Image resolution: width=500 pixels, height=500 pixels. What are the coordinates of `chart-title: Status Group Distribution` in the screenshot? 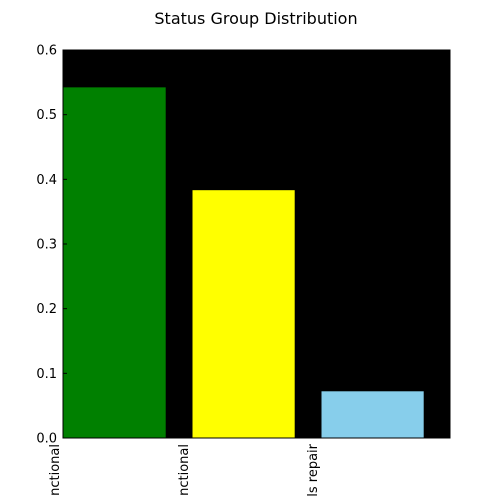 It's located at (255, 18).